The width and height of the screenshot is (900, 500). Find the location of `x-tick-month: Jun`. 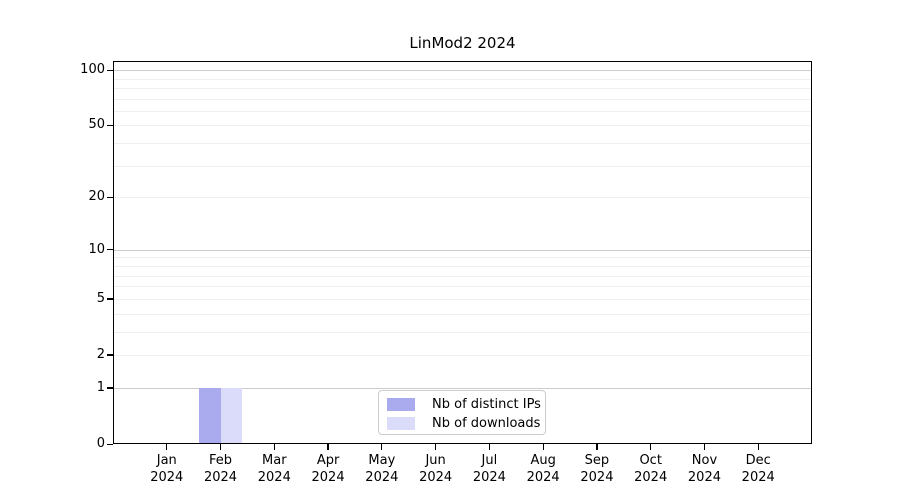

x-tick-month: Jun is located at coordinates (435, 460).